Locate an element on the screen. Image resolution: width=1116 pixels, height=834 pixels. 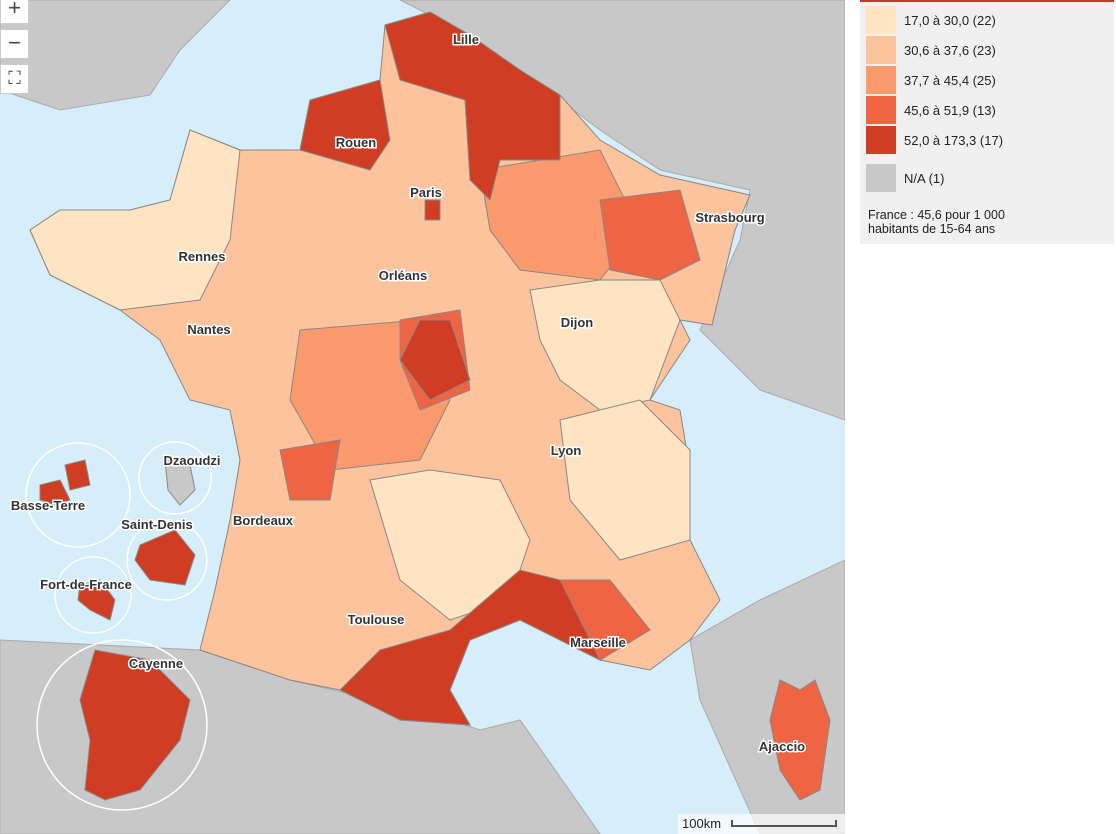
city-label: Lille is located at coordinates (466, 39).